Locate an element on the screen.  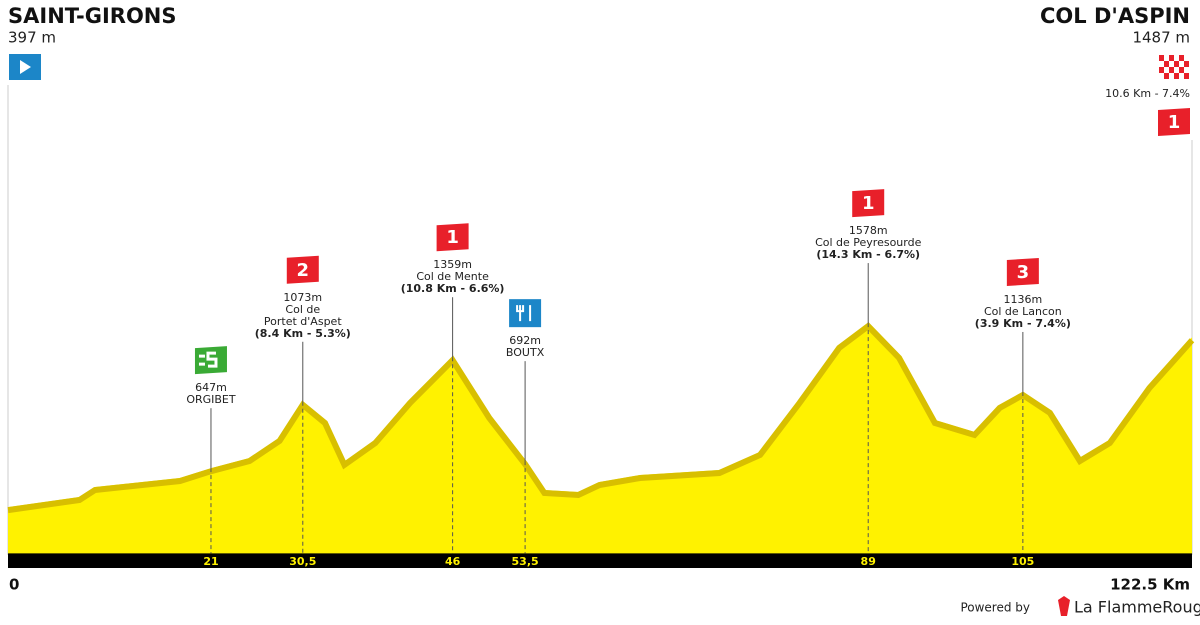
finish-category: 1 is located at coordinates (1174, 122).